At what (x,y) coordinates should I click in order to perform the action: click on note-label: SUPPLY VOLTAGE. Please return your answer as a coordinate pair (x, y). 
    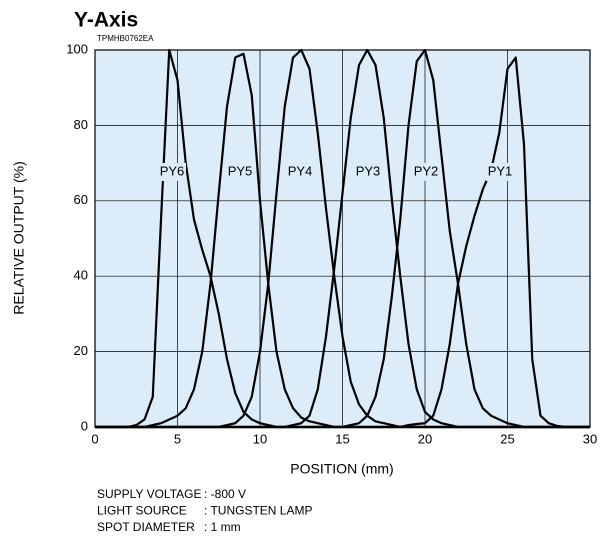
    Looking at the image, I should click on (149, 494).